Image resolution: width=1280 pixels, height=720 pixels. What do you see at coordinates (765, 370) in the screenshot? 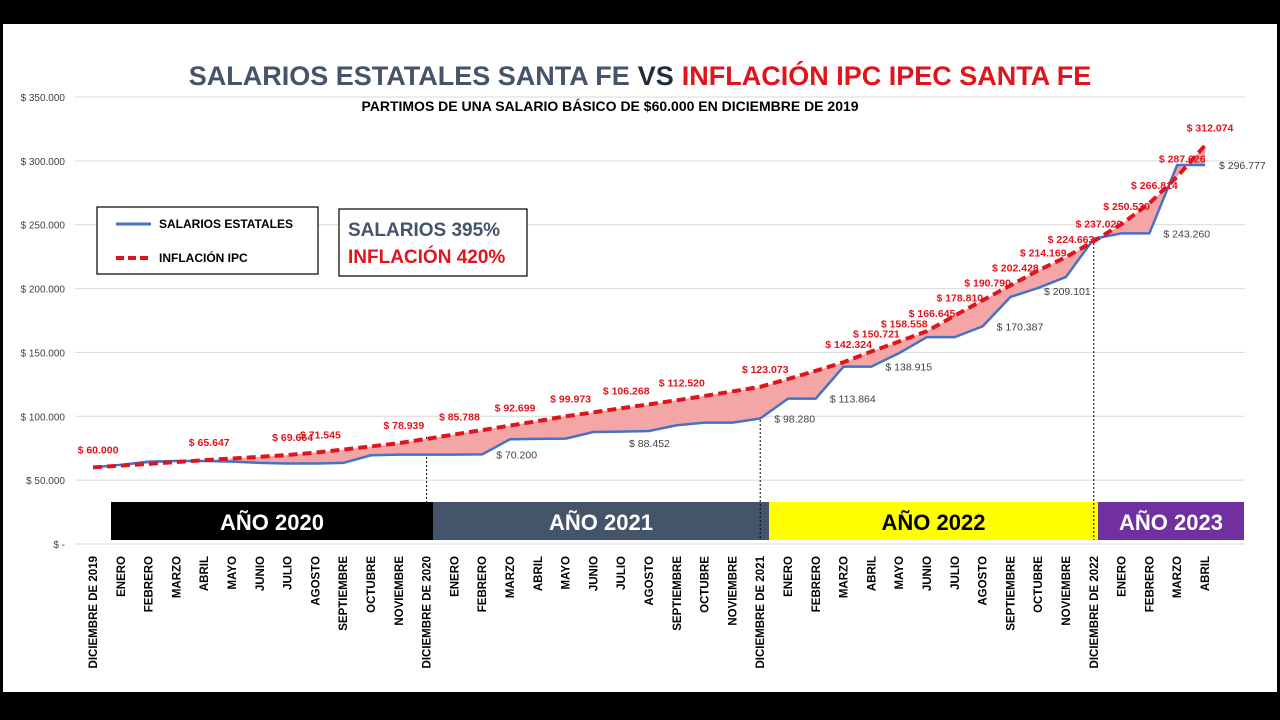
I see `data-label-inflacion: $ 123.073` at bounding box center [765, 370].